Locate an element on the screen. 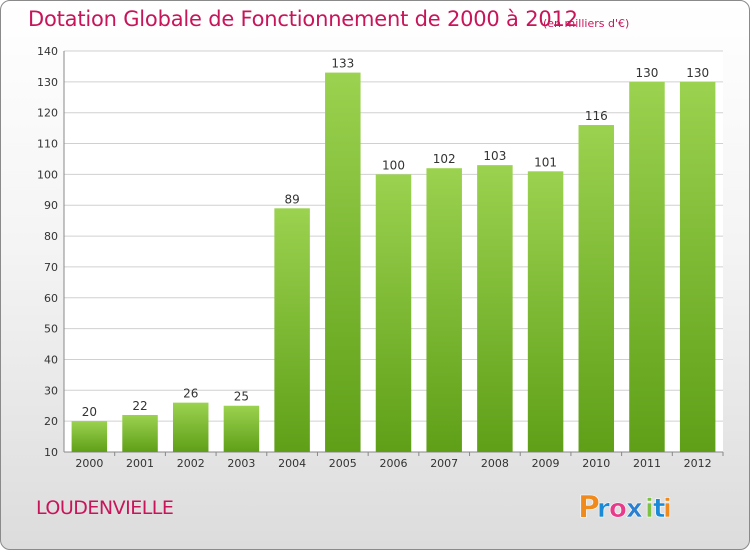 The height and width of the screenshot is (550, 750). data-label: 102 is located at coordinates (444, 159).